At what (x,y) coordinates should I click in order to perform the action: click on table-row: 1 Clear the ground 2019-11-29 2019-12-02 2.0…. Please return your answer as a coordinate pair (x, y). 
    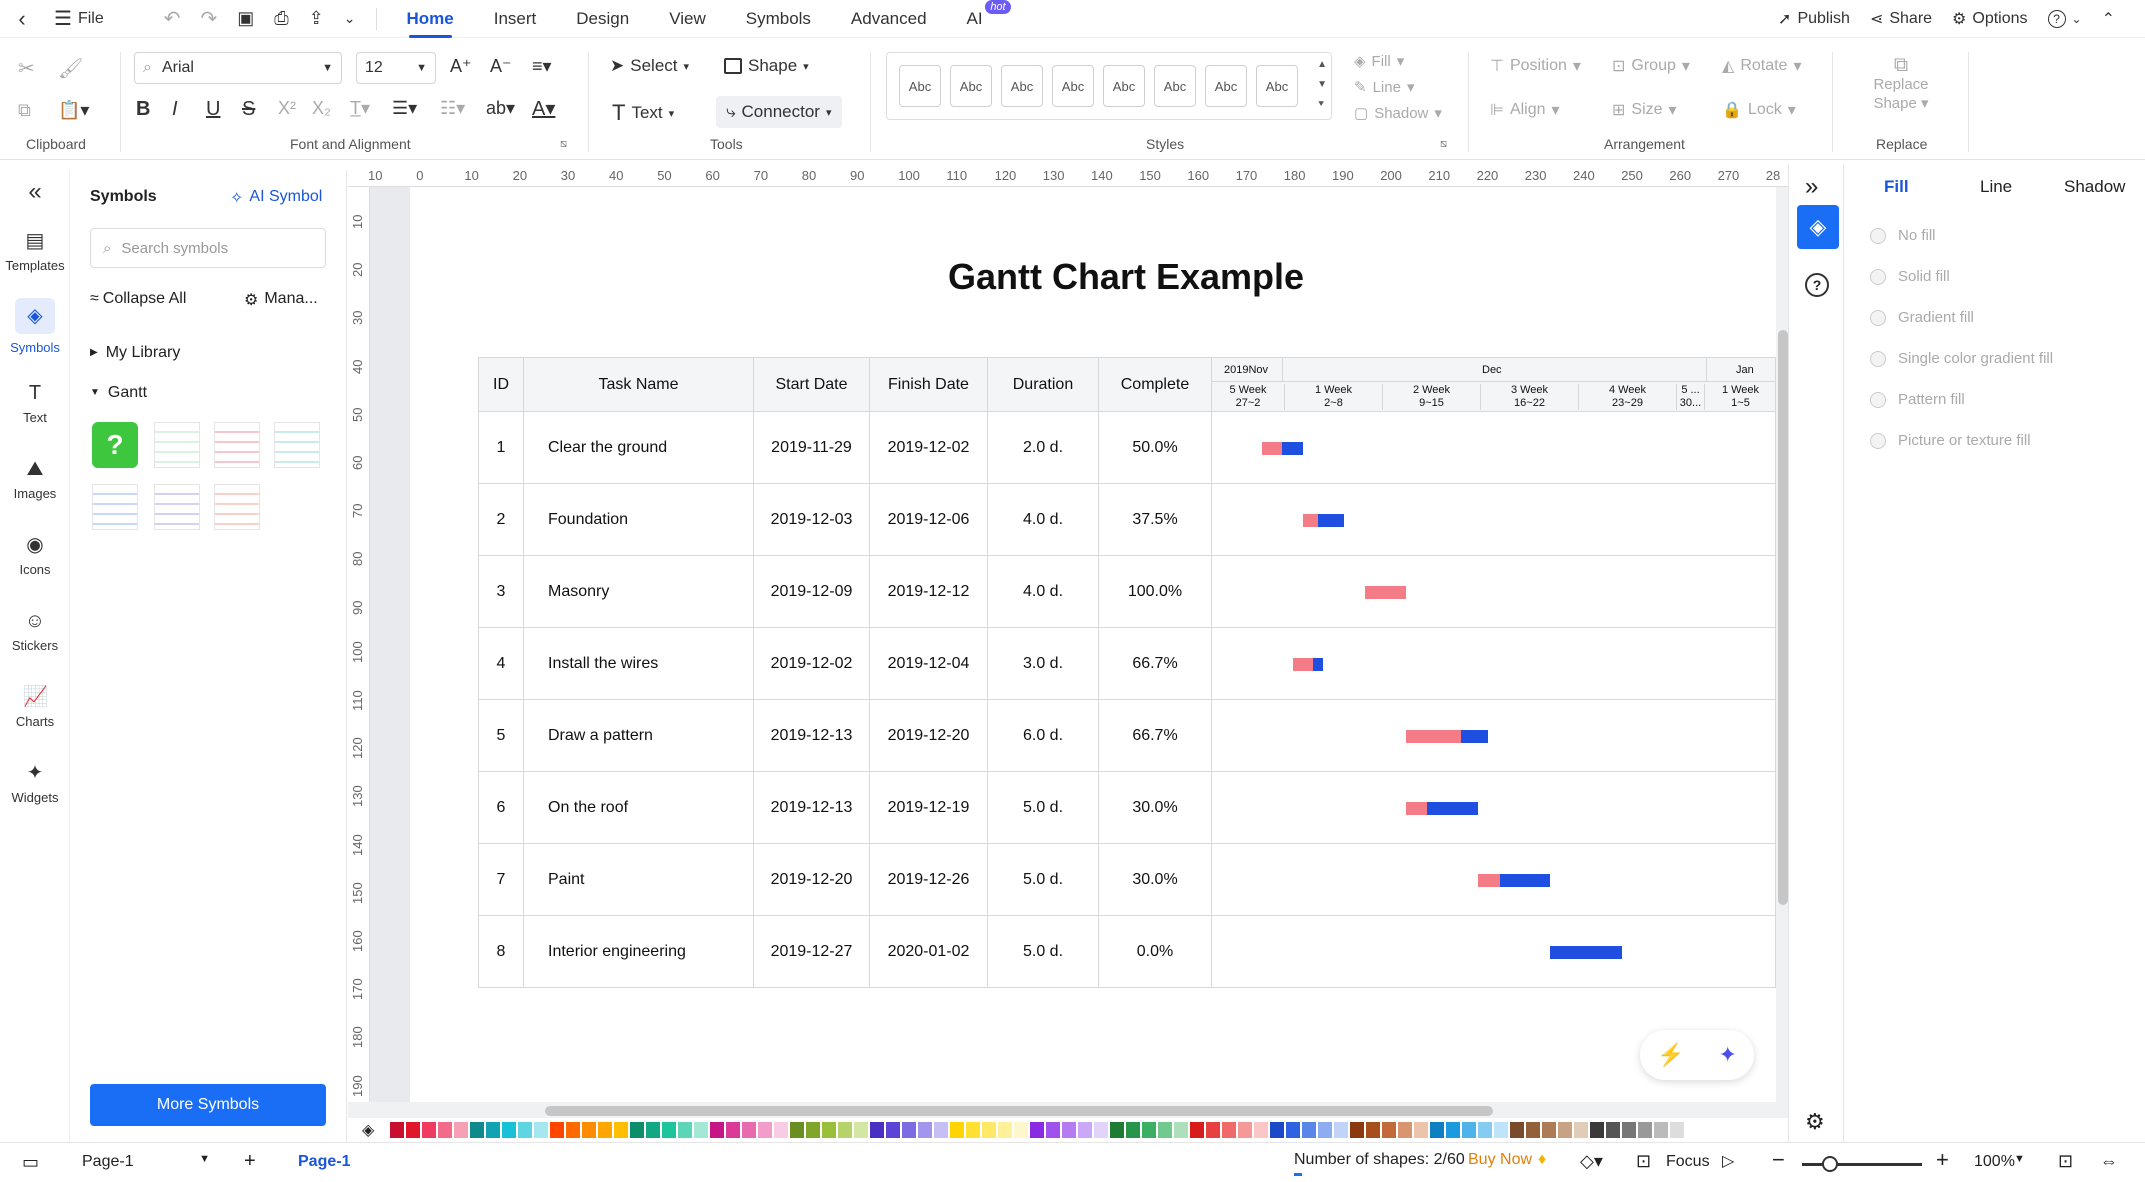
    Looking at the image, I should click on (1127, 447).